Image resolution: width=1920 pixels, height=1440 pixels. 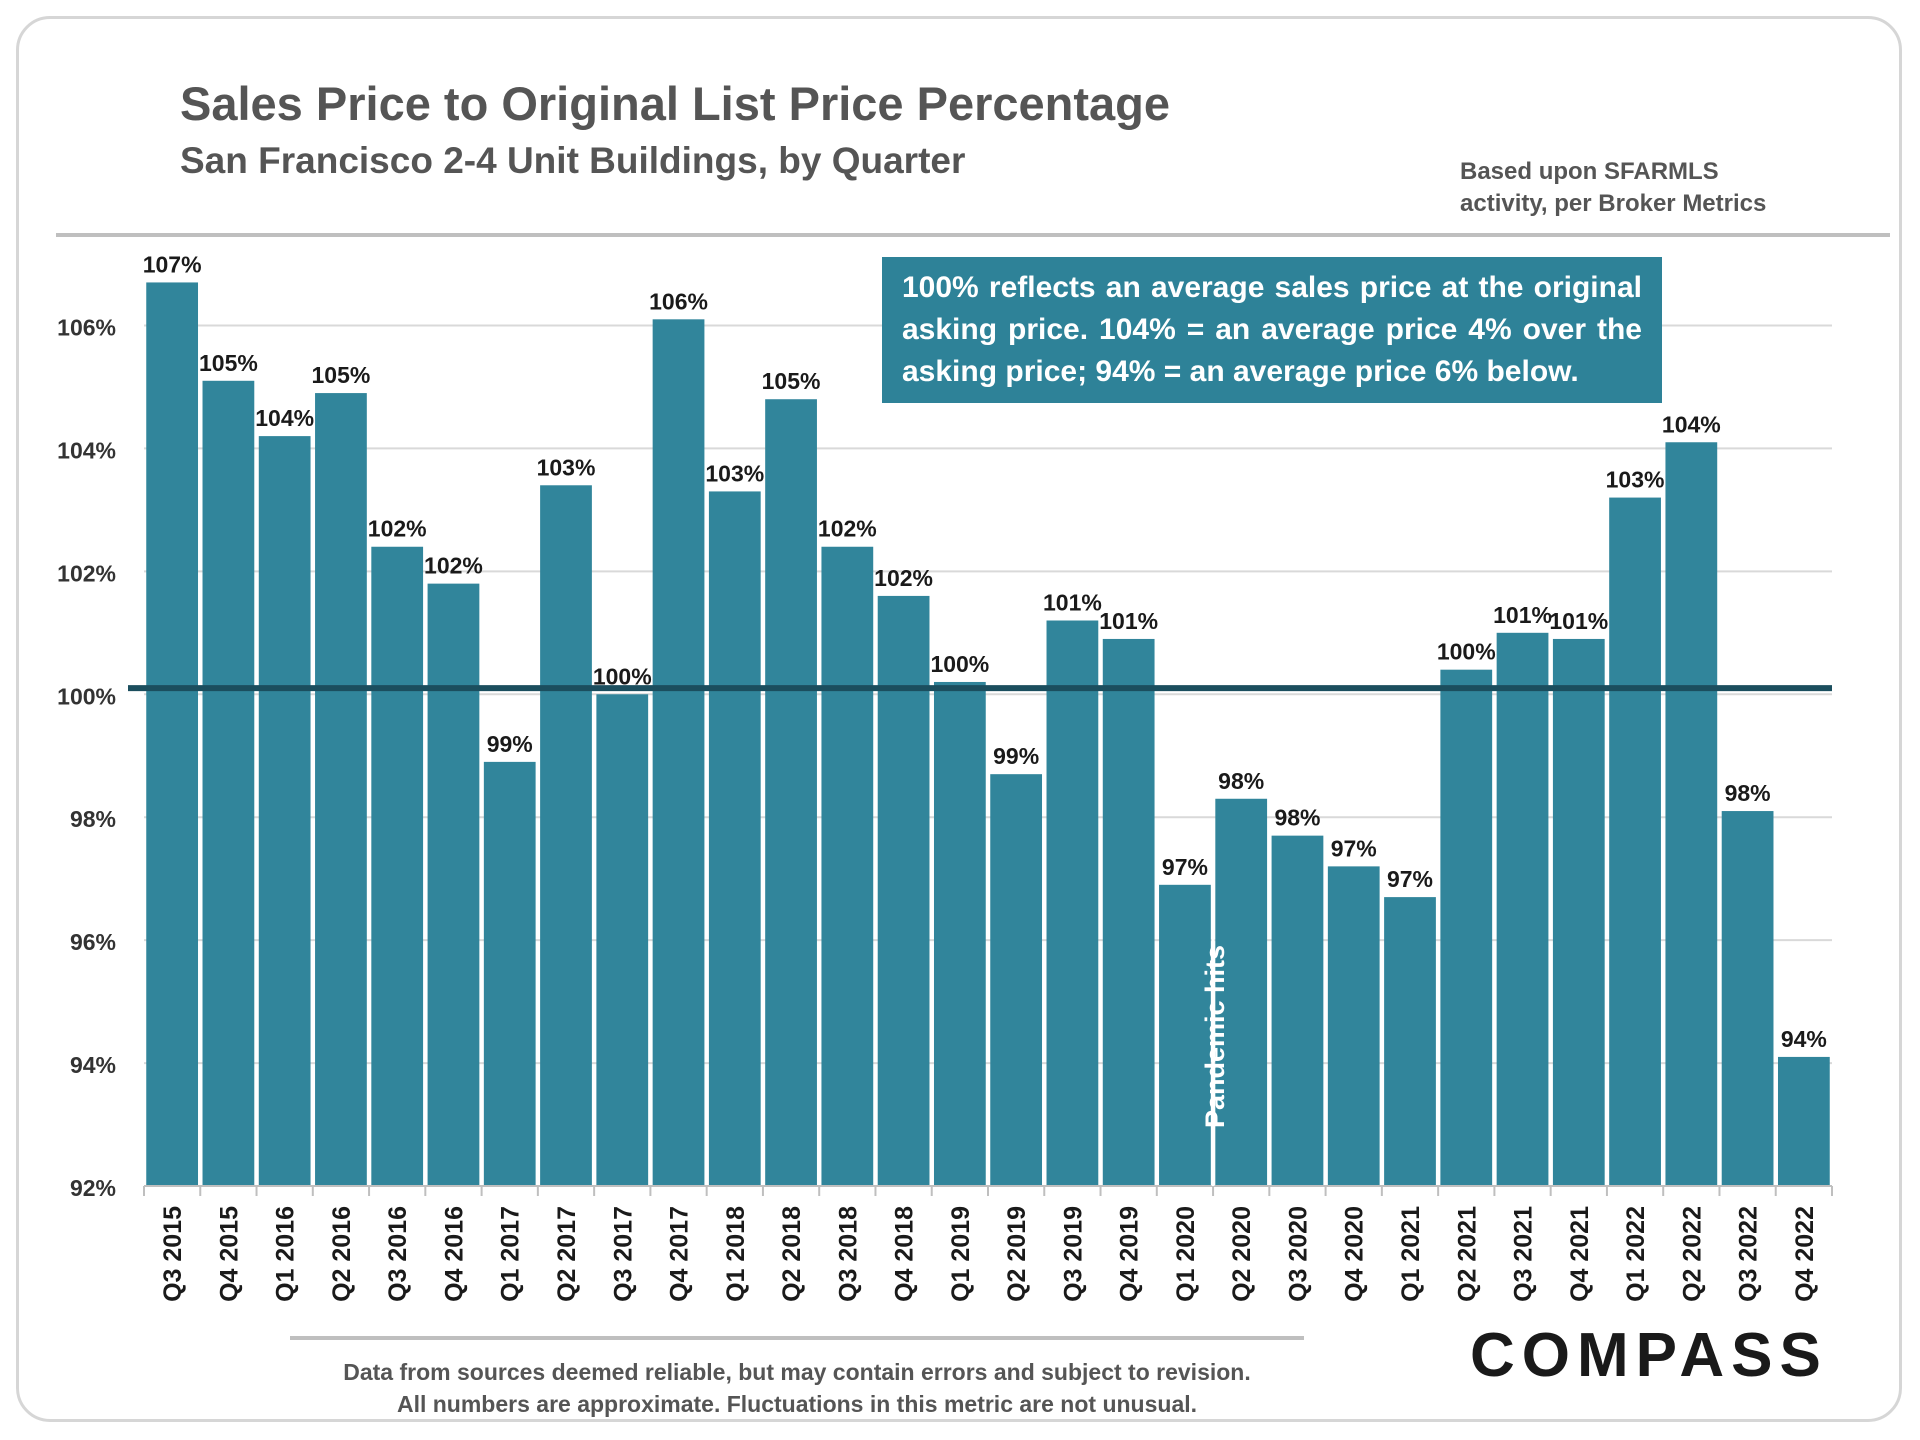 I want to click on data-label: 103%, so click(x=566, y=467).